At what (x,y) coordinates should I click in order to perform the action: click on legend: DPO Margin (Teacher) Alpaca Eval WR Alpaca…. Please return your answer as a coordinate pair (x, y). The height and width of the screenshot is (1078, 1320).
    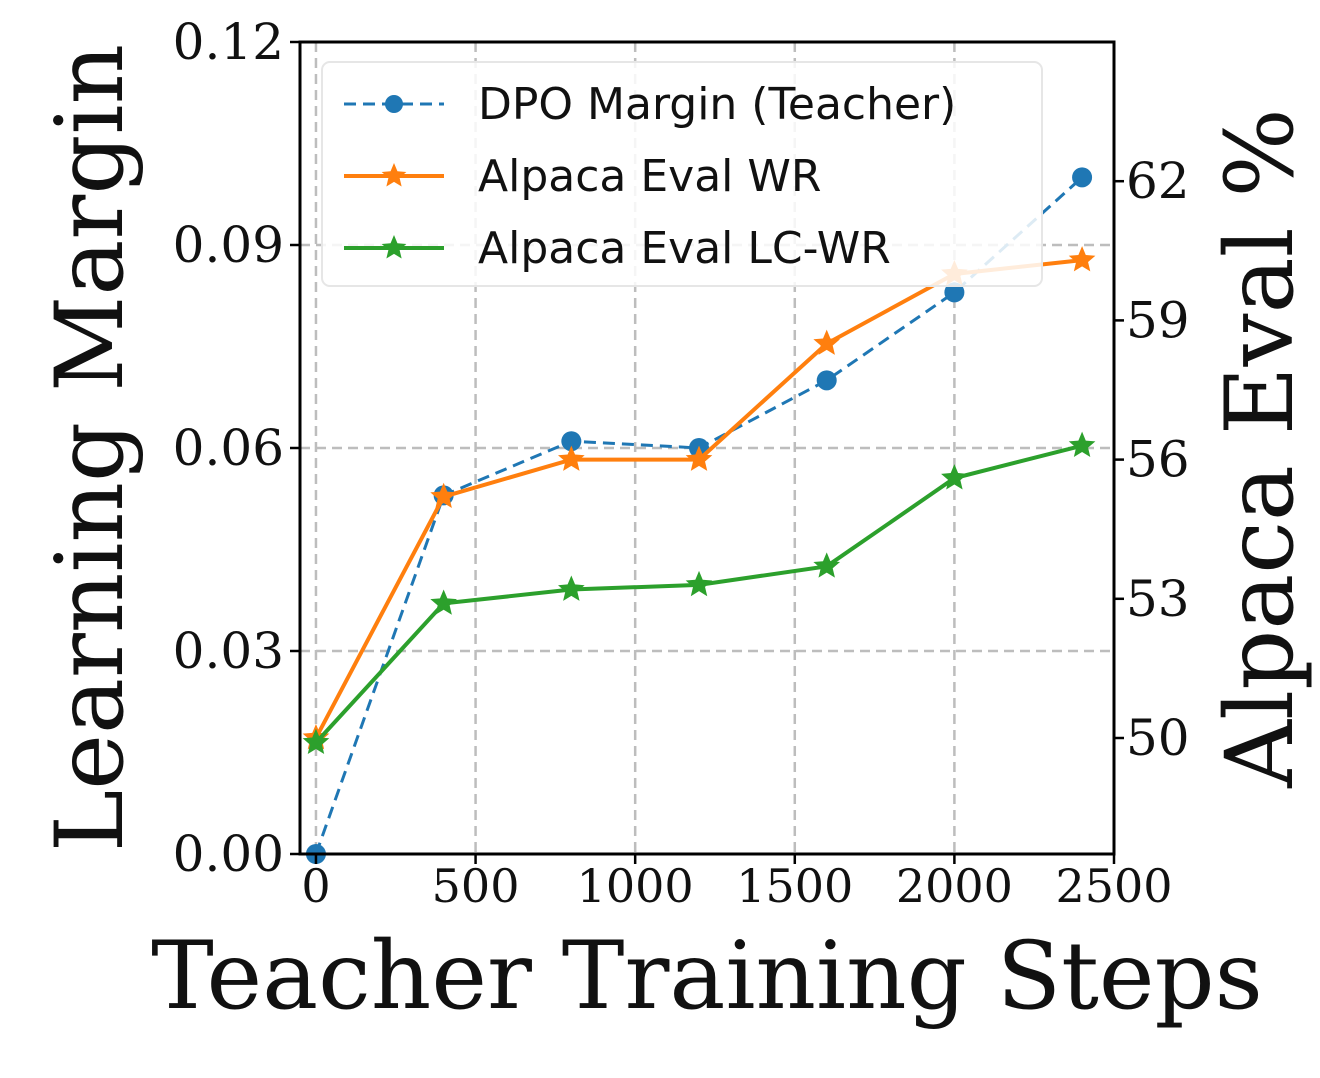
    Looking at the image, I should click on (682, 174).